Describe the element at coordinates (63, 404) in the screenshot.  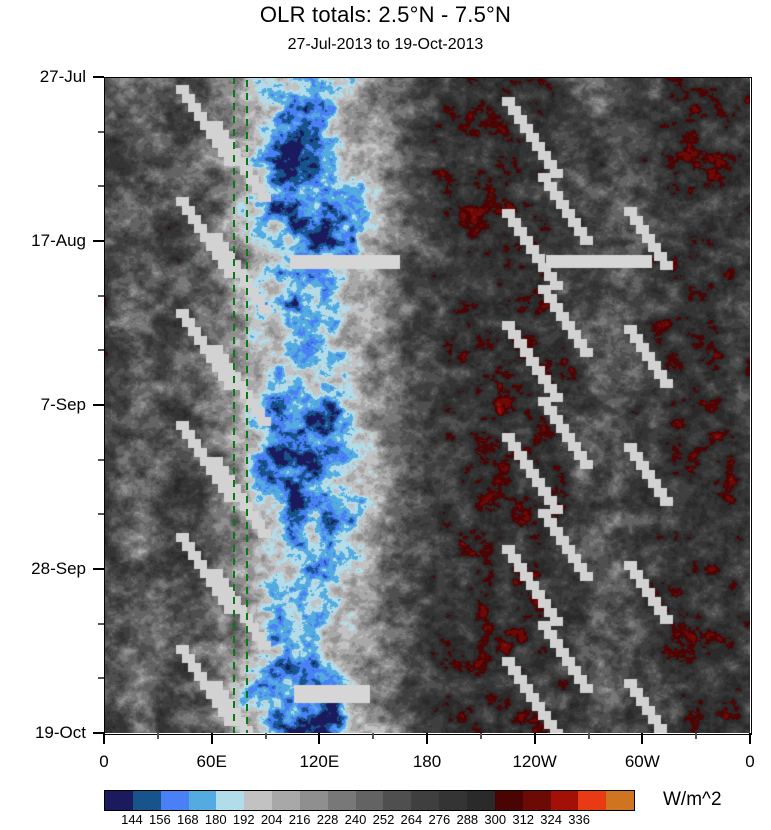
I see `y-tick-label: 7-Sep` at that location.